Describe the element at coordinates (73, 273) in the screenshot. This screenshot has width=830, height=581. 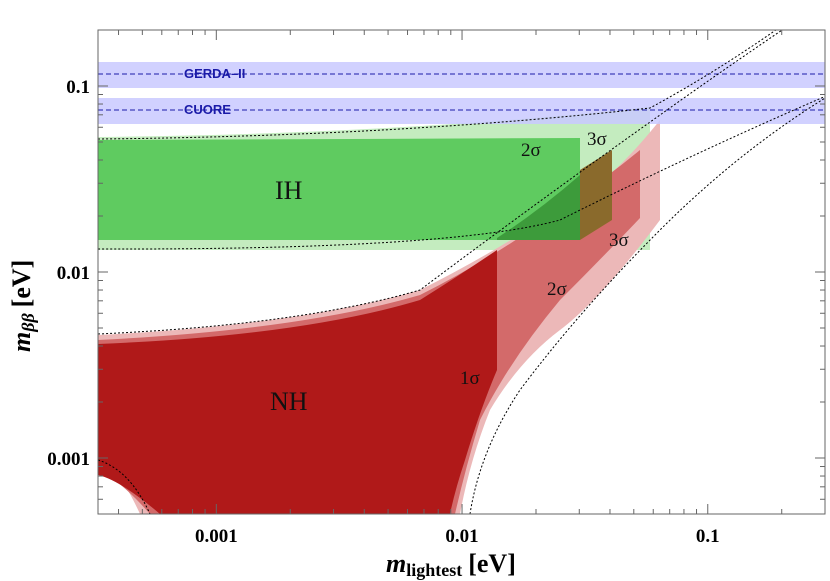
I see `y-tick-label: 0.01` at that location.